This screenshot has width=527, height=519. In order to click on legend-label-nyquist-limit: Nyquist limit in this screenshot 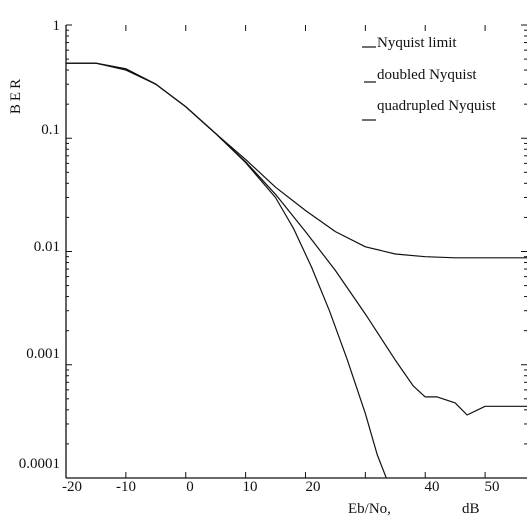, I will do `click(417, 43)`.